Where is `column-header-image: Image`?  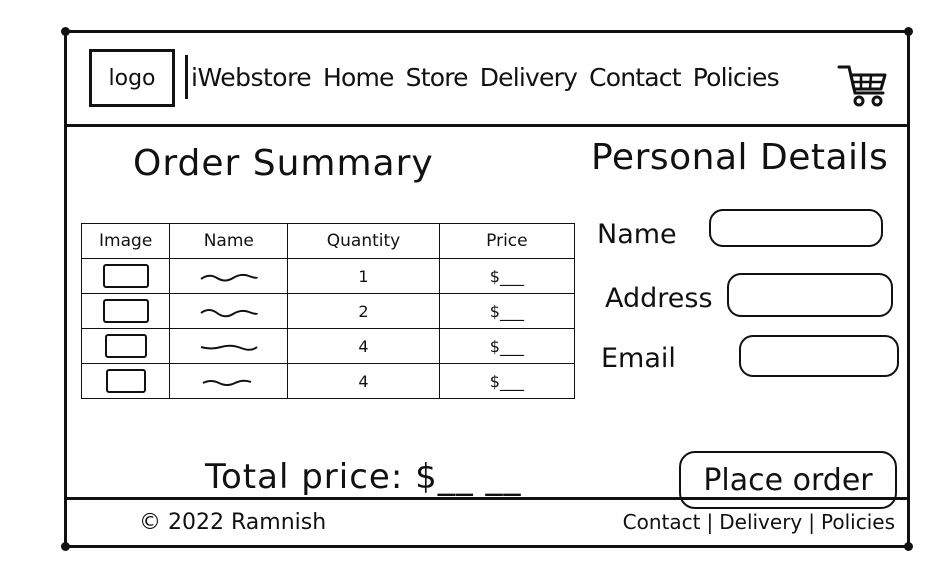 column-header-image: Image is located at coordinates (125, 241).